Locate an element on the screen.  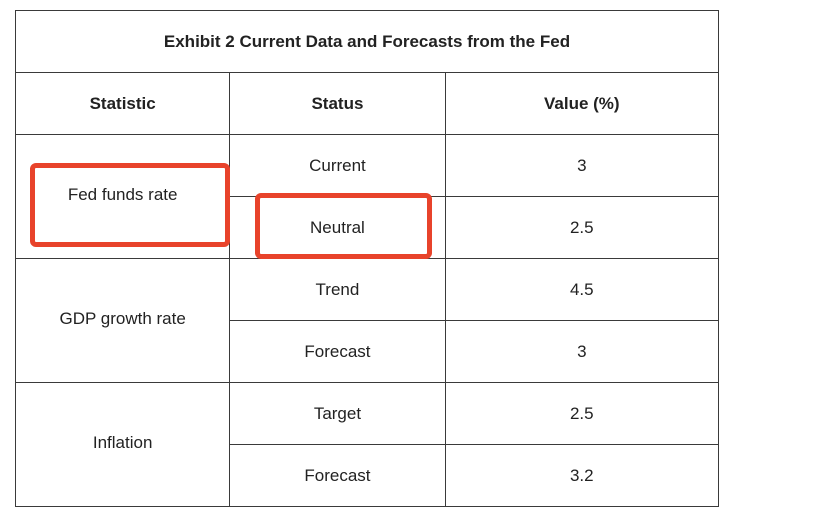
statistic-inflation: Inflation is located at coordinates (122, 444).